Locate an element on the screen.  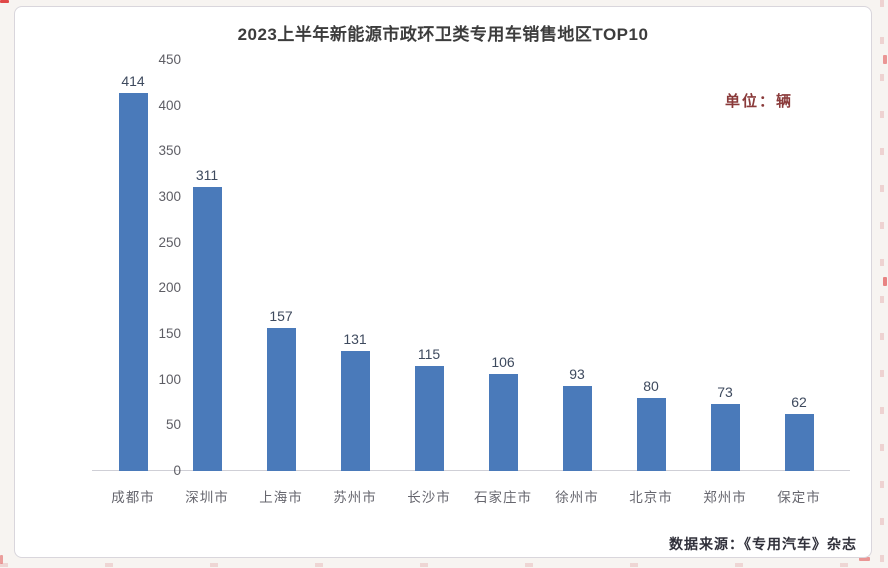
x-category-label: 深圳市 is located at coordinates (207, 497).